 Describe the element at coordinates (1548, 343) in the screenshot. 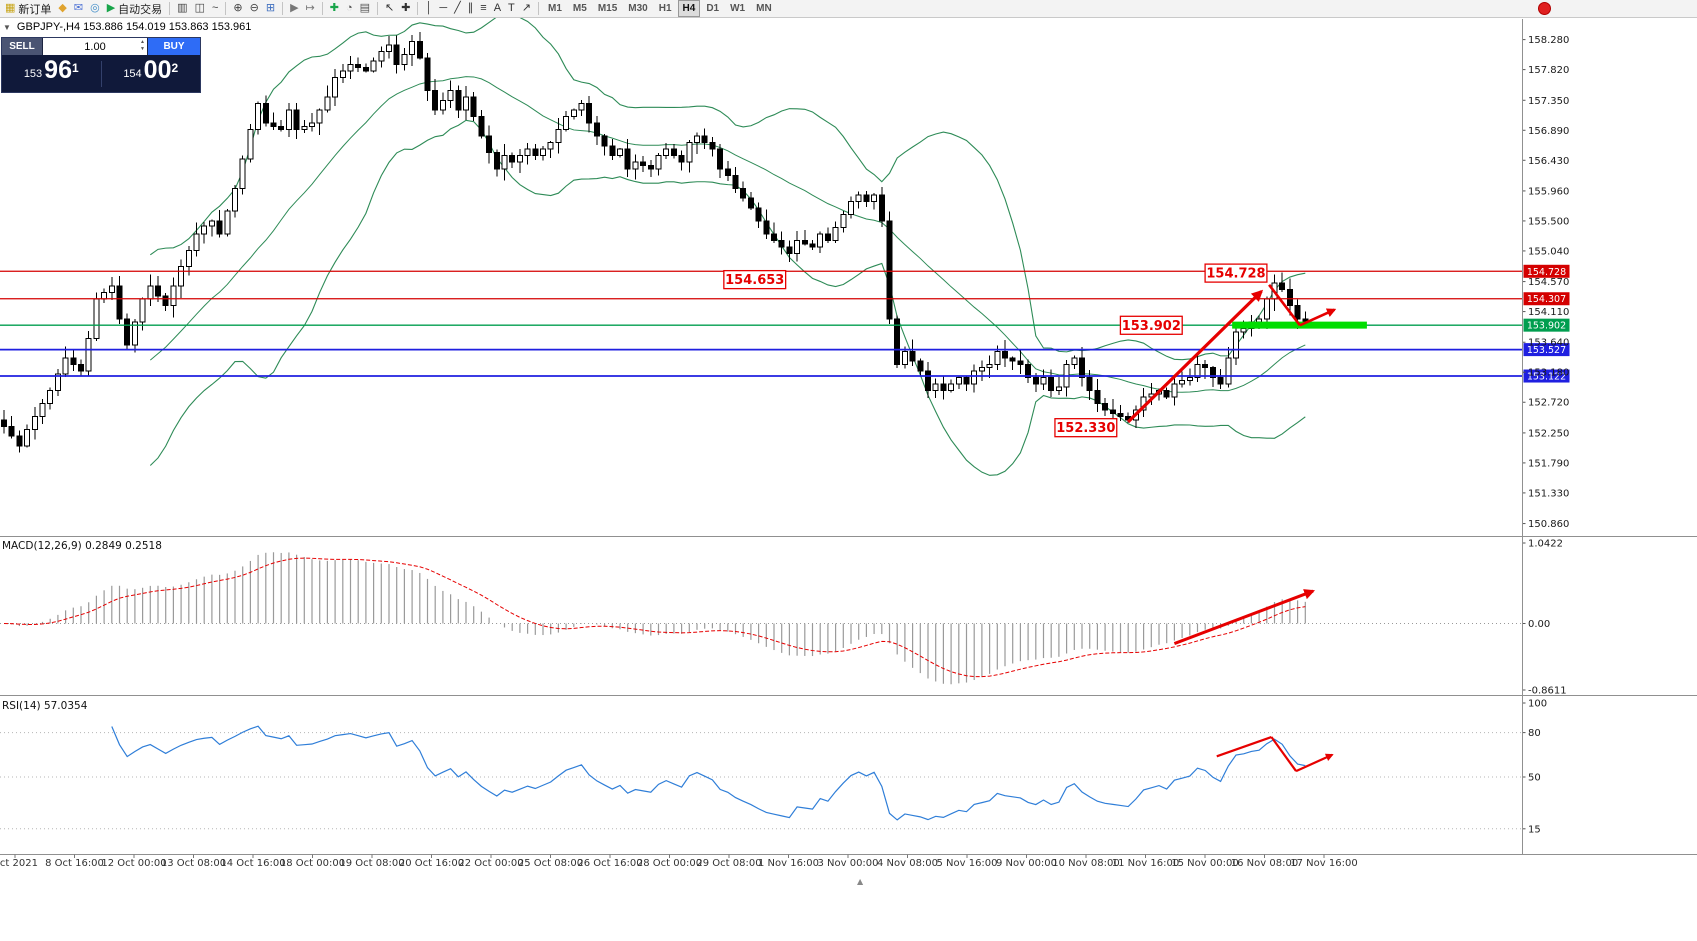

I see `svg-text: 153.640` at that location.